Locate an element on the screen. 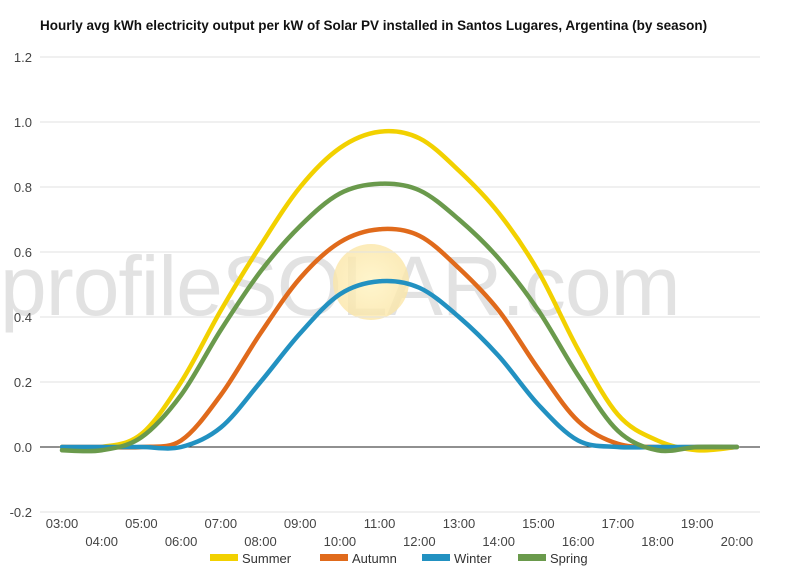 This screenshot has width=800, height=570. x-tick-label: 10:00 is located at coordinates (340, 541).